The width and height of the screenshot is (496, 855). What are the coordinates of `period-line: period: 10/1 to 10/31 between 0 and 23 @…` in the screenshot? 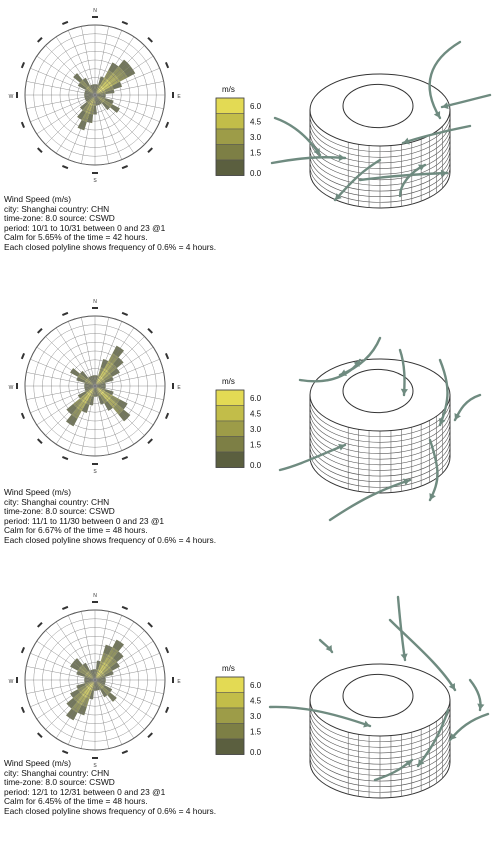 It's located at (85, 227).